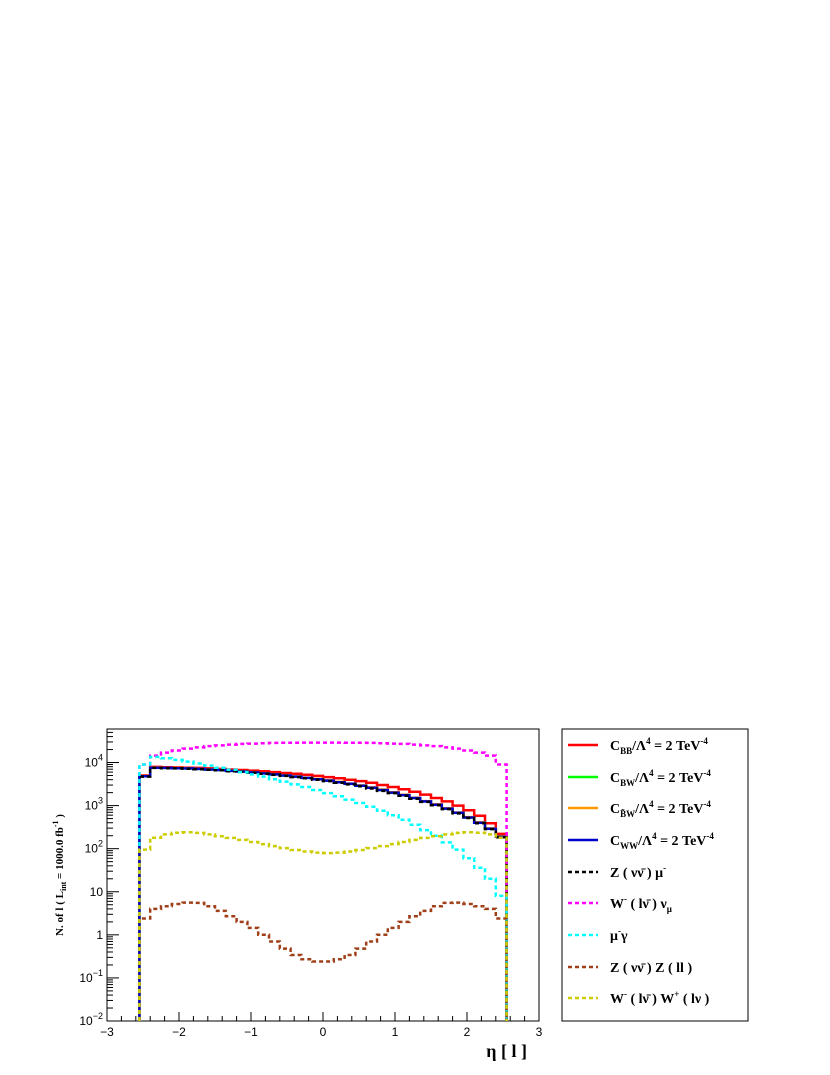  I want to click on x-tick-label: −1, so click(251, 1032).